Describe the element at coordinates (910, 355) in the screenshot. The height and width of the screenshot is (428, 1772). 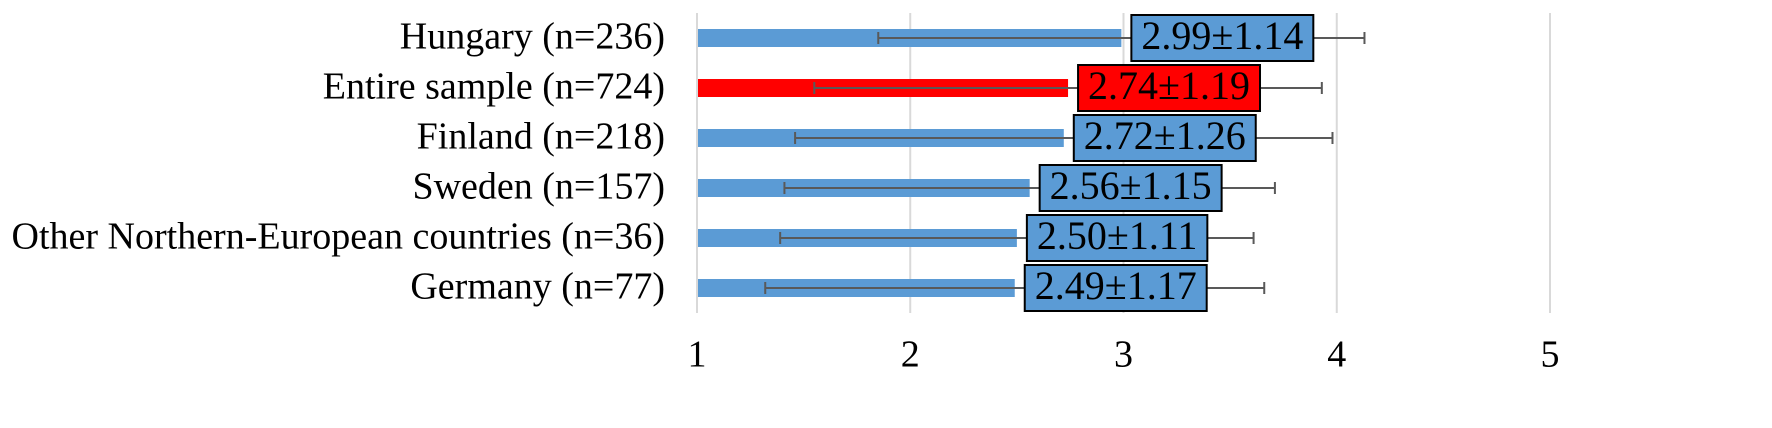
I see `x-tick-label: 2` at that location.